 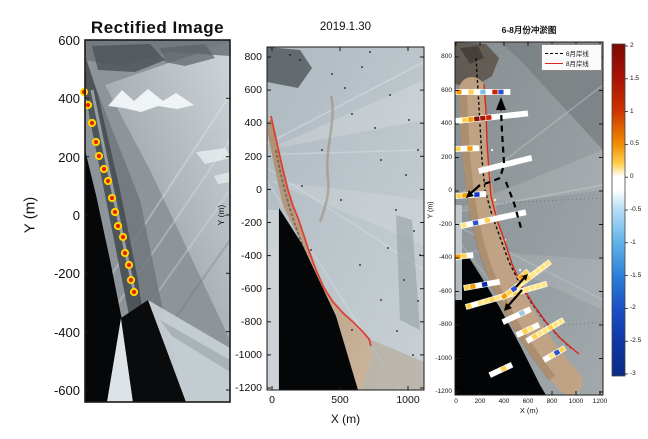 What do you see at coordinates (633, 308) in the screenshot?
I see `colorbar-tick-label: -2` at bounding box center [633, 308].